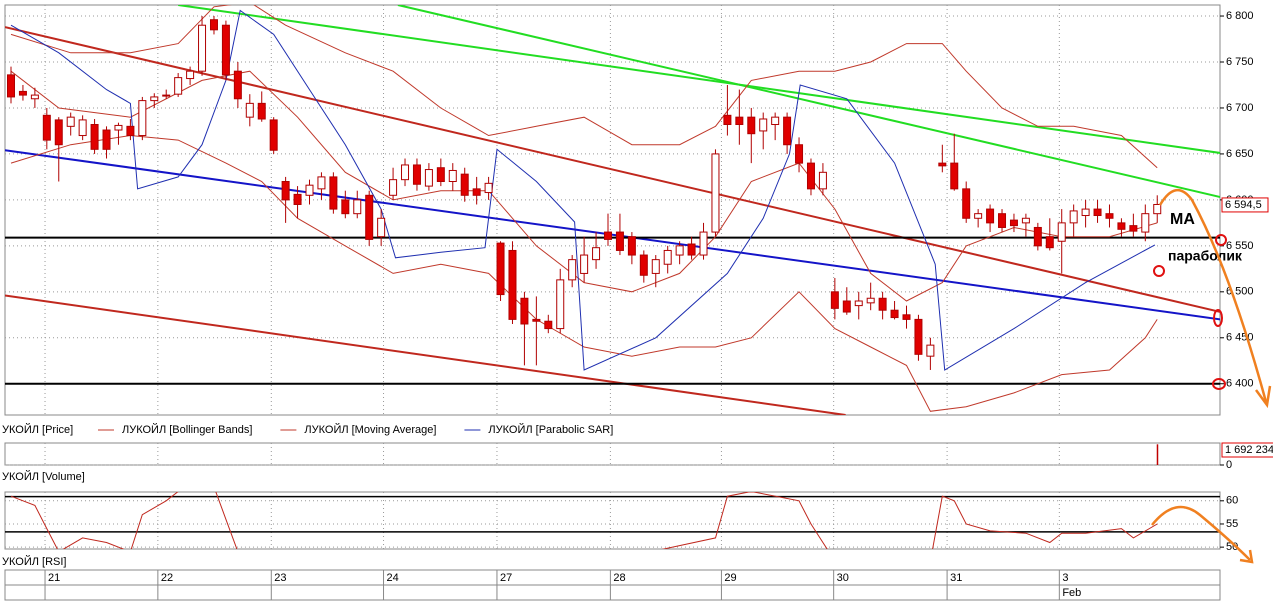 The width and height of the screenshot is (1273, 603). What do you see at coordinates (54, 578) in the screenshot?
I see `x-tick-label: 21` at bounding box center [54, 578].